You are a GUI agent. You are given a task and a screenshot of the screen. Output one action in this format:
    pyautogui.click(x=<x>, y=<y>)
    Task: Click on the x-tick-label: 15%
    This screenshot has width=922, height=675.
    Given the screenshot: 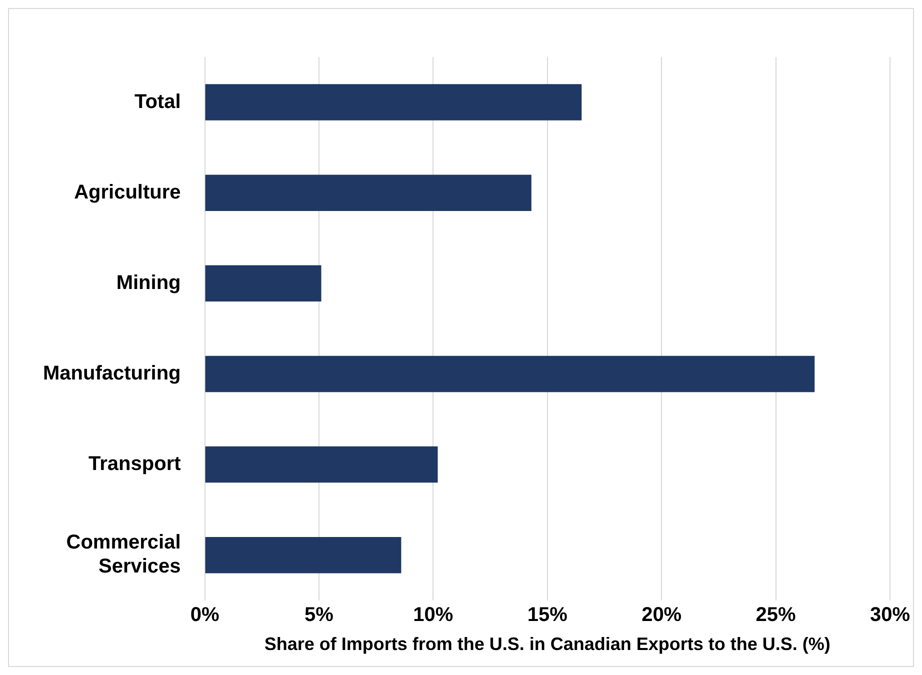 What is the action you would take?
    pyautogui.click(x=547, y=615)
    